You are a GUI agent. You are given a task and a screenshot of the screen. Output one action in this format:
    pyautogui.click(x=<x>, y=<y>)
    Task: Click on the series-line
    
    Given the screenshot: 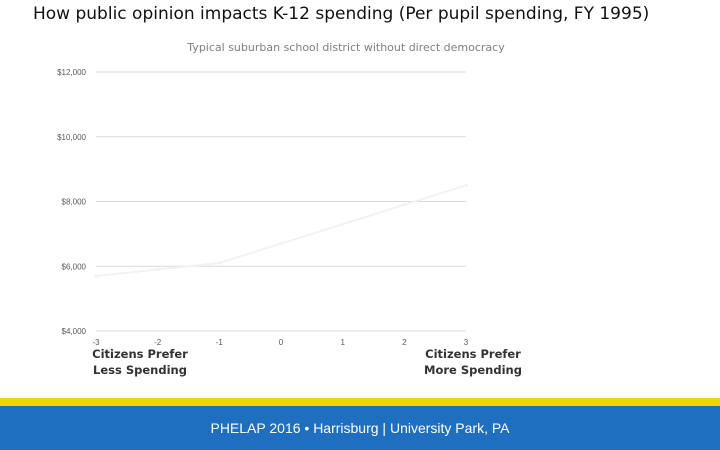 What is the action you would take?
    pyautogui.click(x=281, y=230)
    